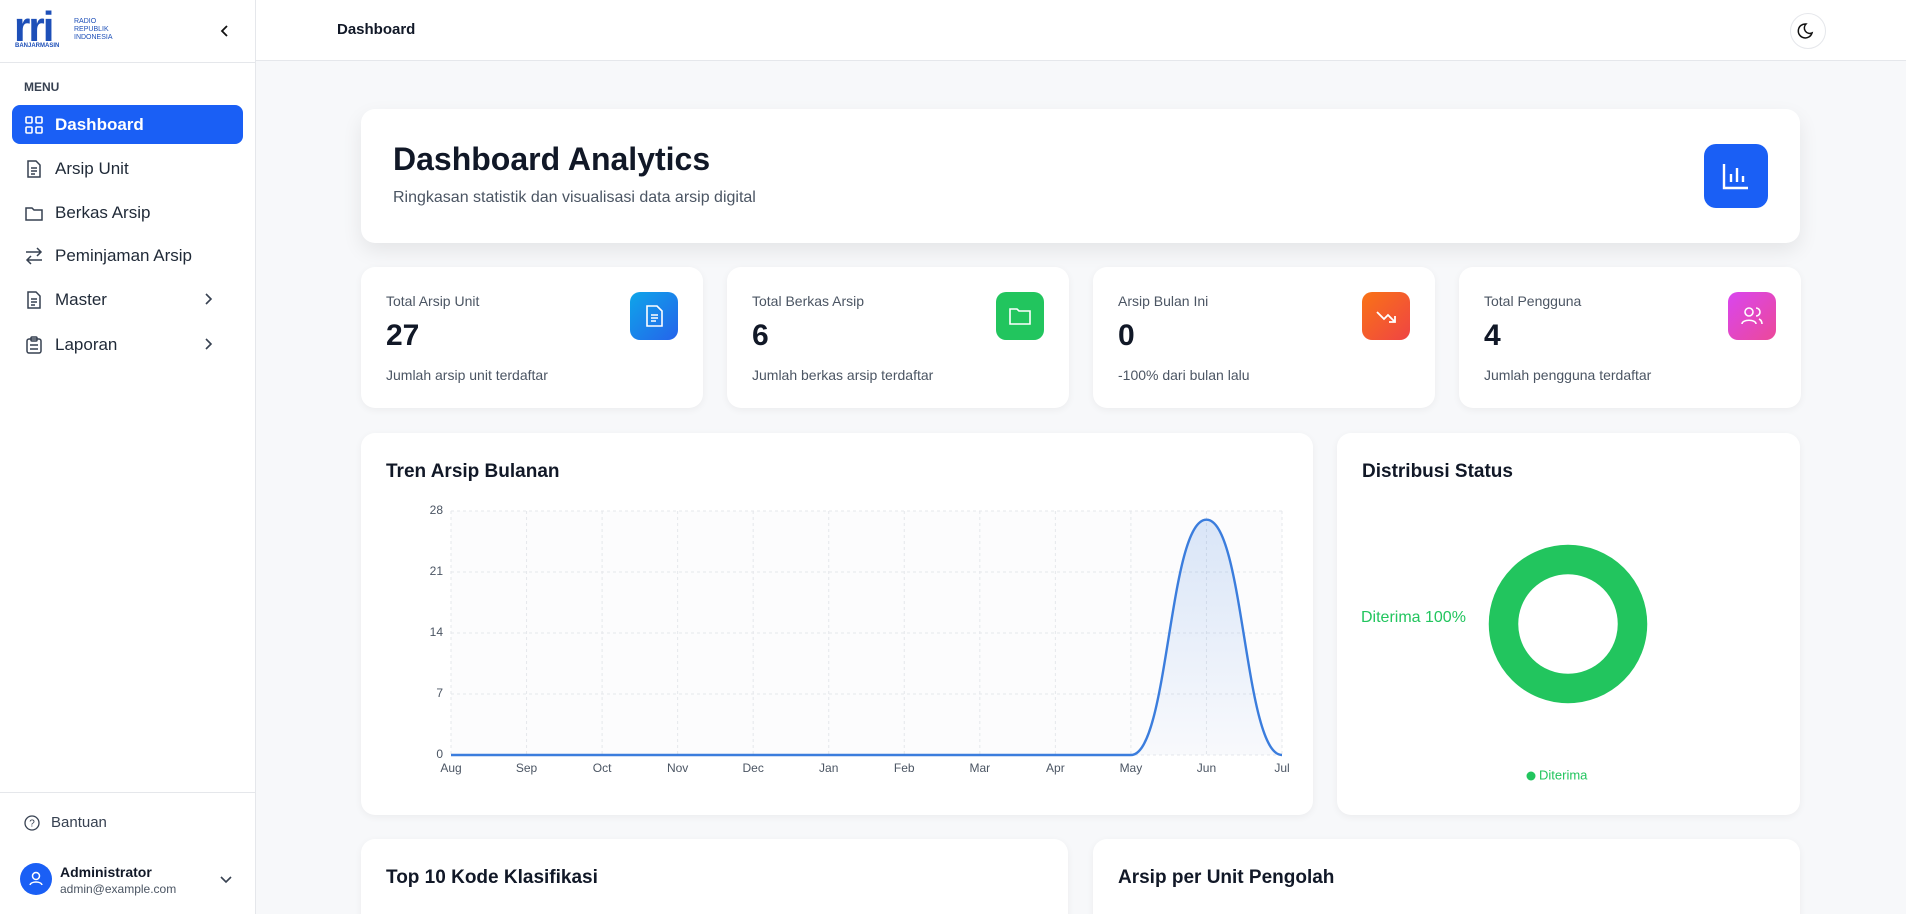  I want to click on legend-label: Diterima, so click(1563, 774).